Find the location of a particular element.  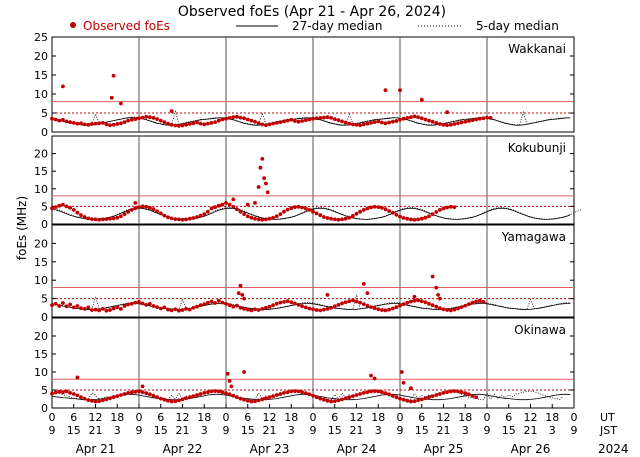

jst-tick-label: 21 is located at coordinates (183, 430).